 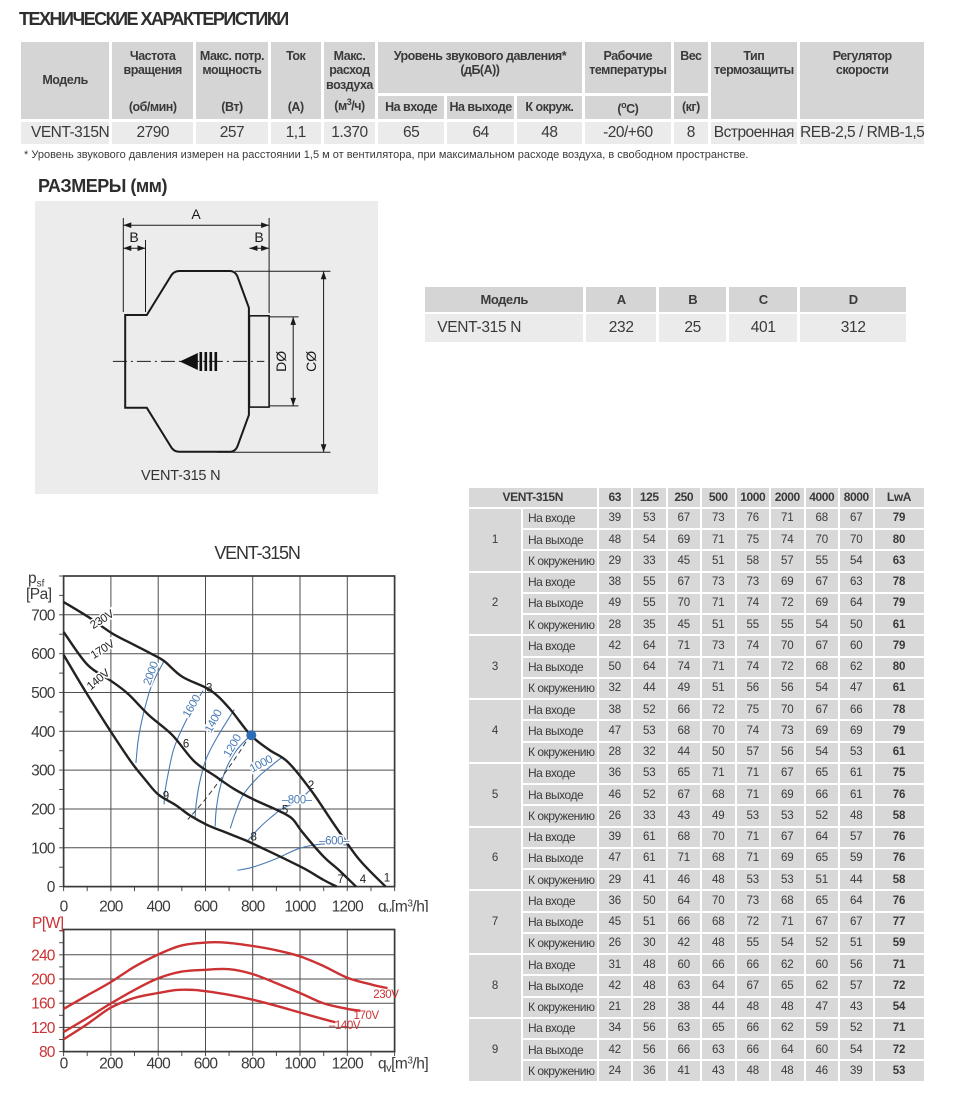 What do you see at coordinates (43, 771) in the screenshot?
I see `svg-text: 300` at bounding box center [43, 771].